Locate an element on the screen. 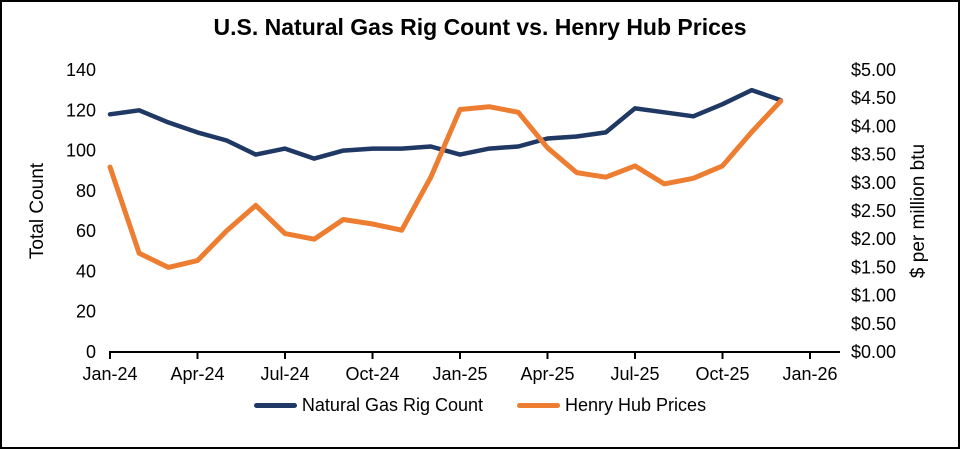 This screenshot has width=960, height=449. rig-count-line-swatch-icon is located at coordinates (275, 405).